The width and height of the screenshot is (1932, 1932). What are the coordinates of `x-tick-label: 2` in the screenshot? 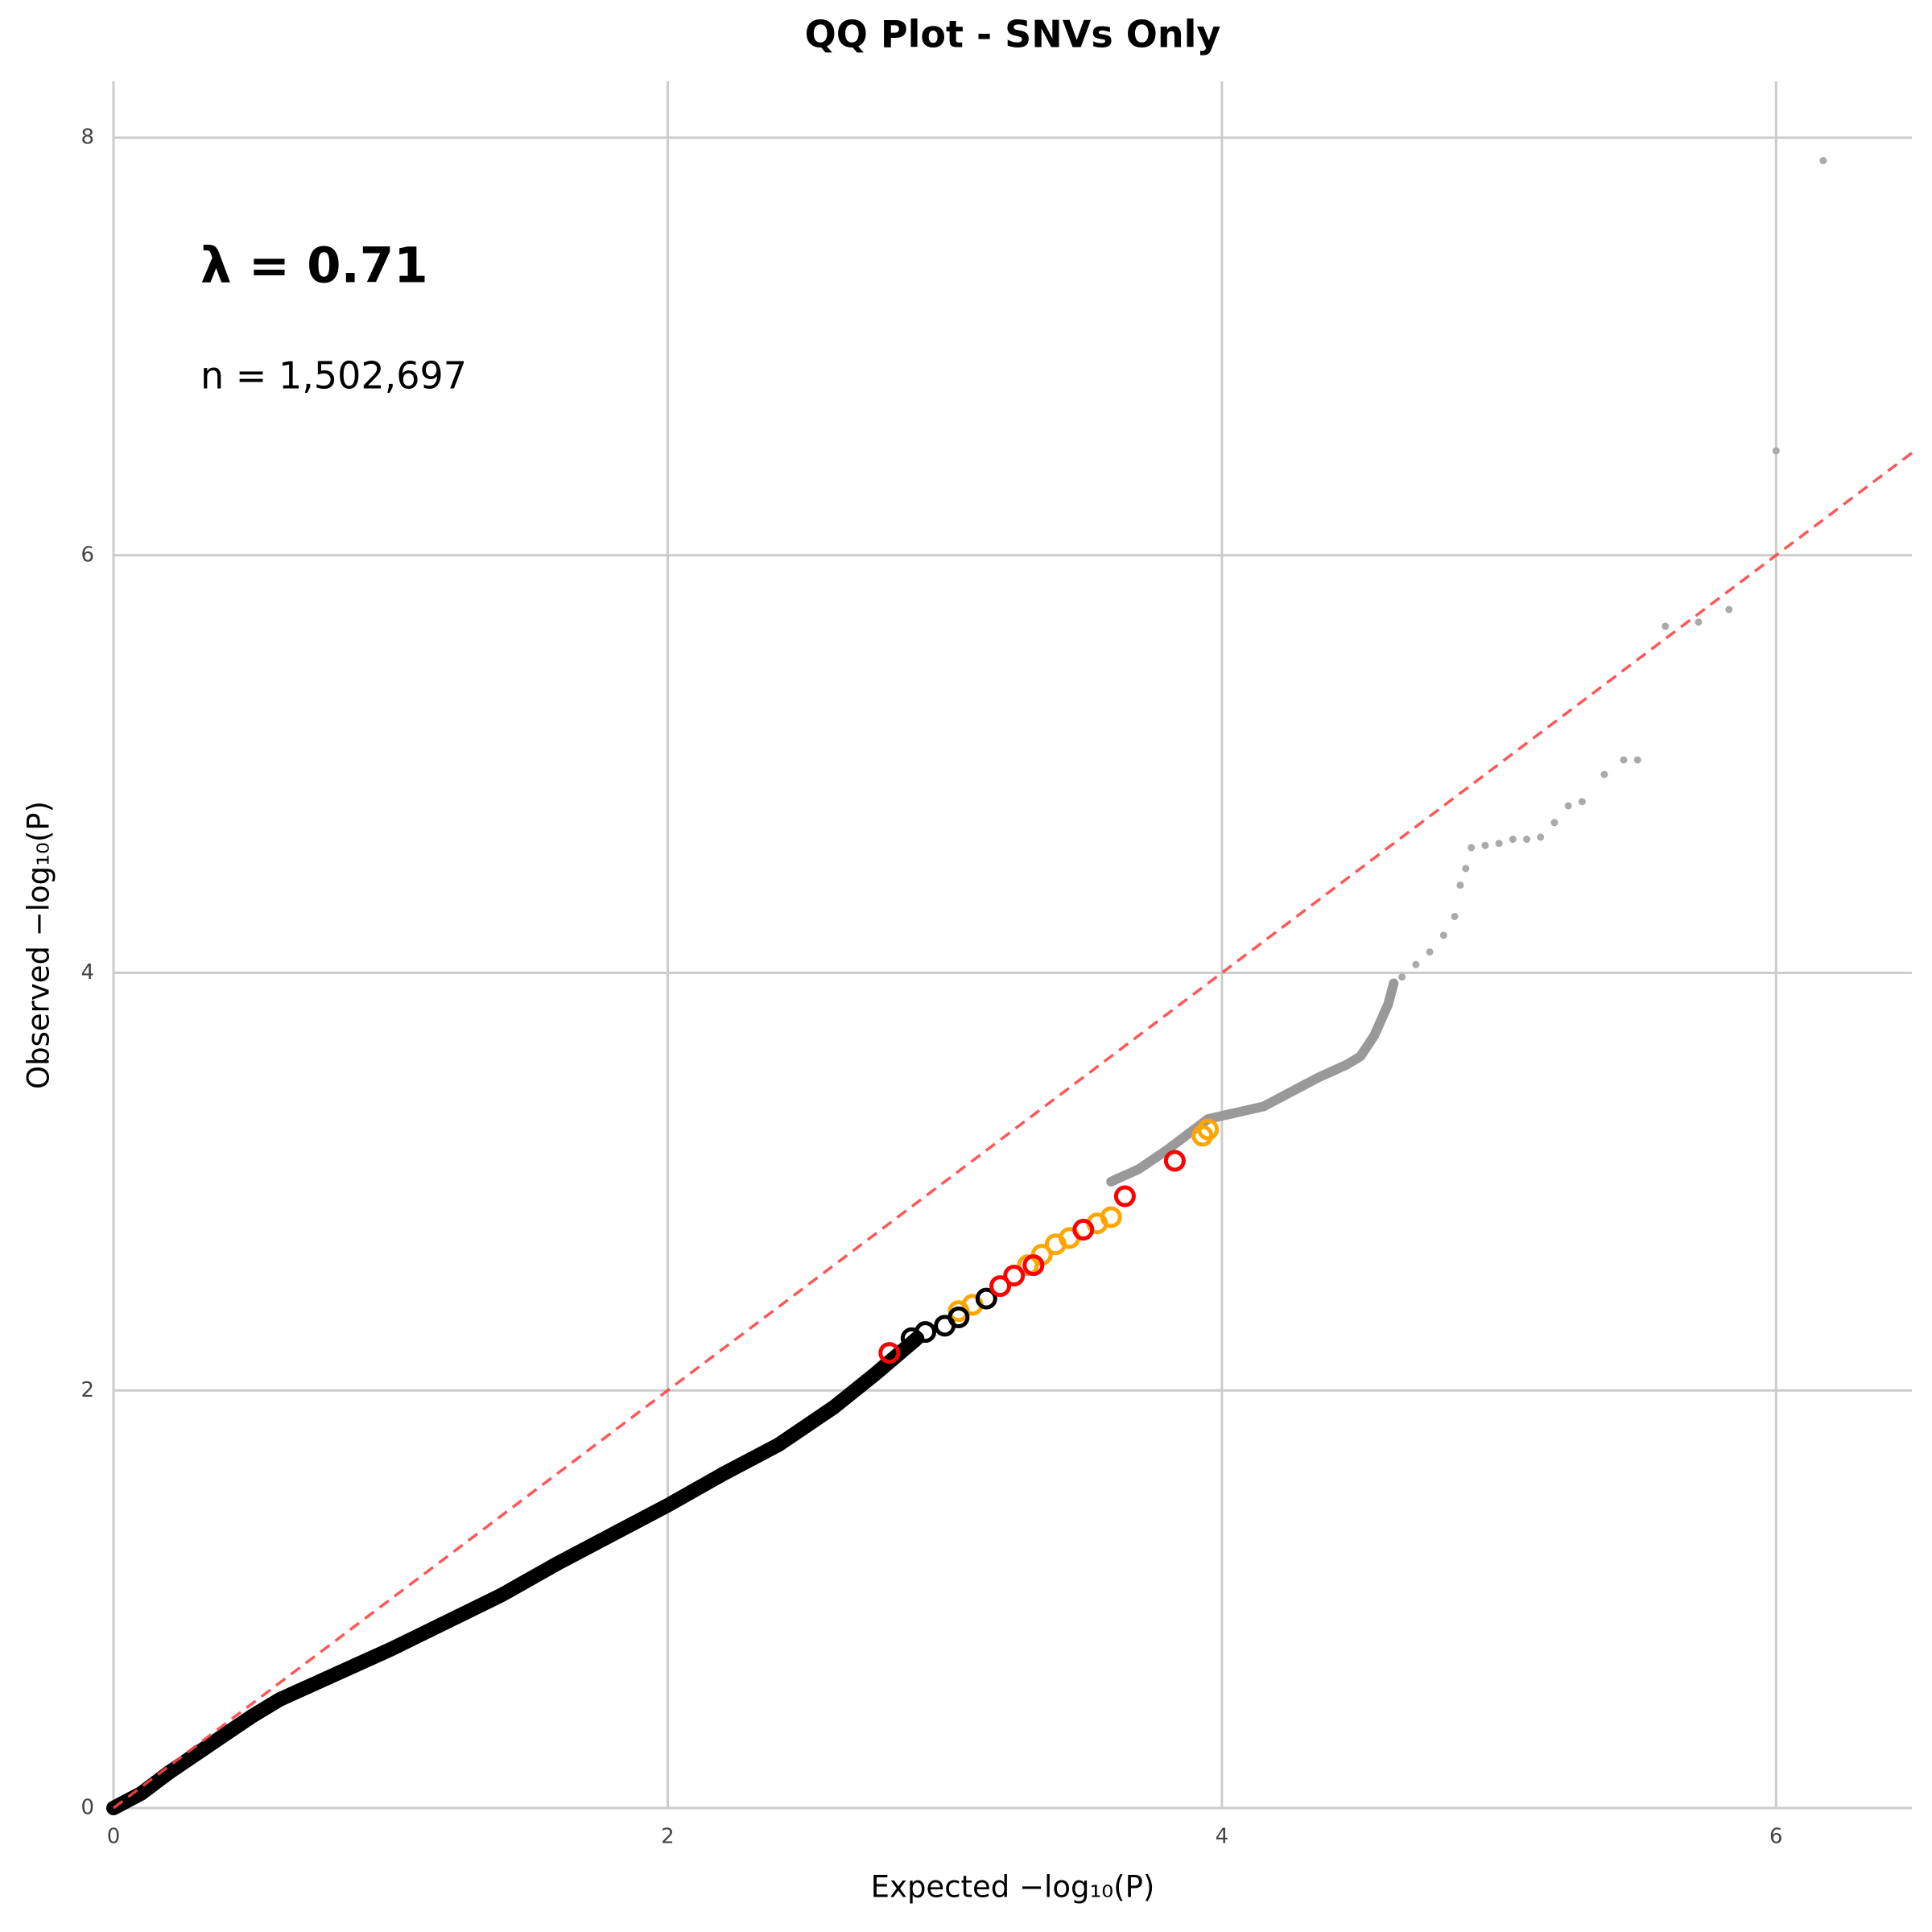 It's located at (668, 1837).